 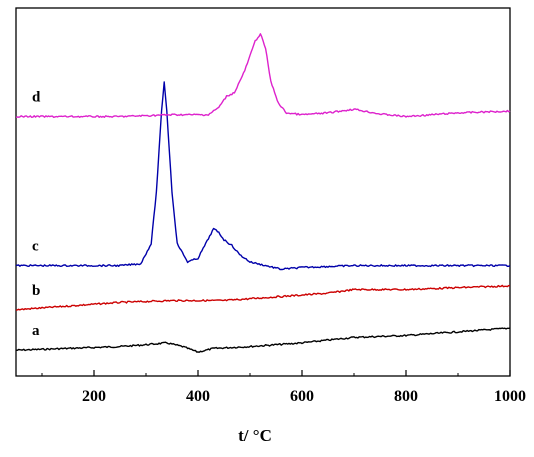 I want to click on series-label-c: c, so click(x=35, y=247).